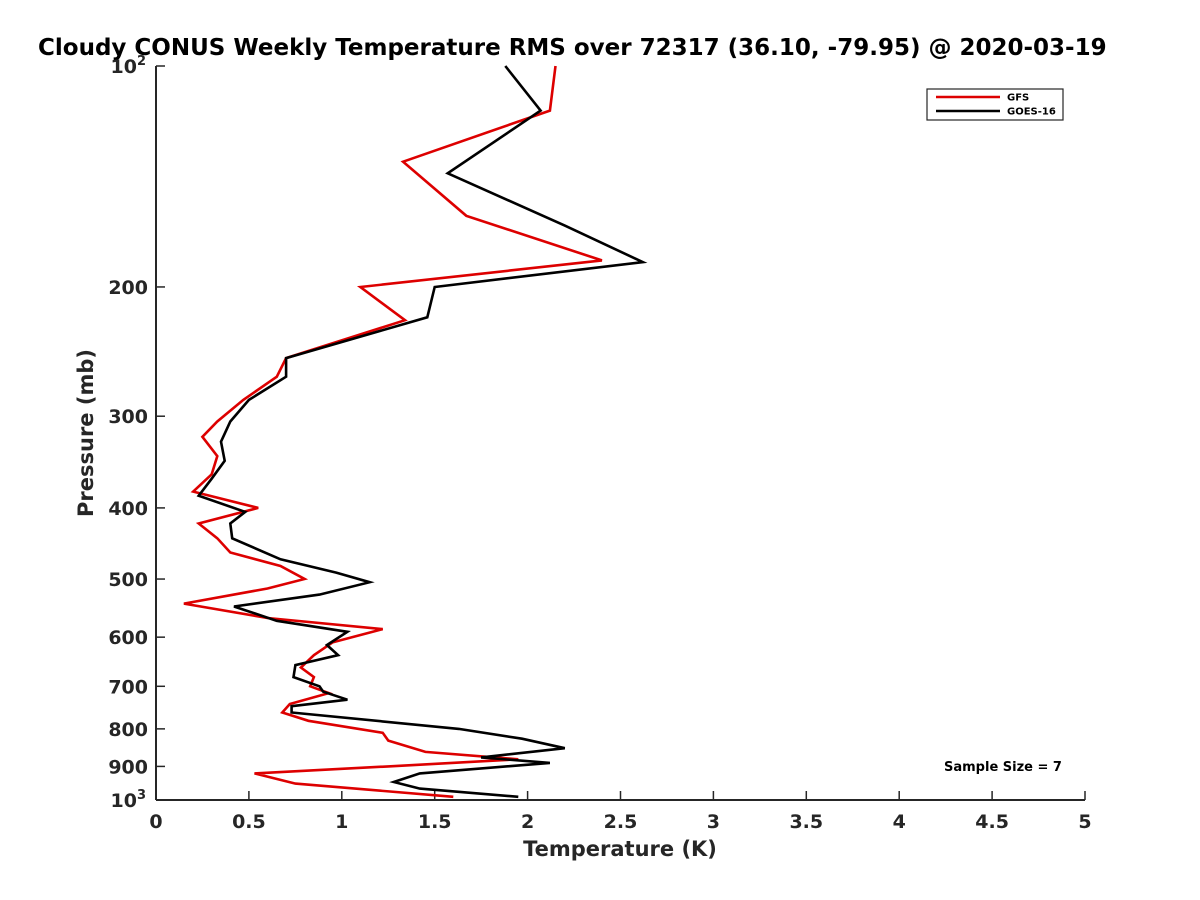 The image size is (1200, 900). I want to click on x-tick-label: 1, so click(341, 822).